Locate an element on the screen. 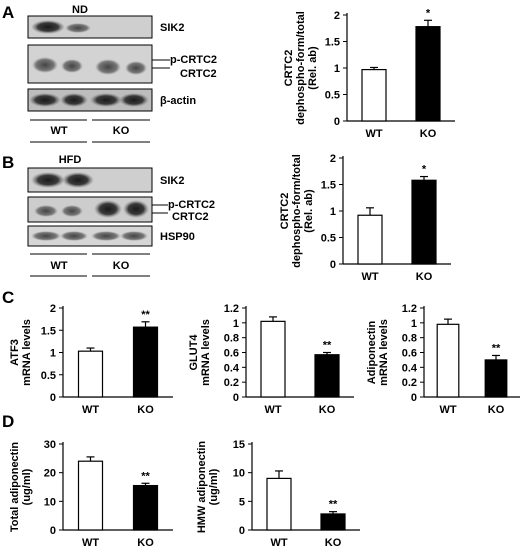 This screenshot has height=552, width=520. condition-label-hfd: HFD is located at coordinates (70, 160).